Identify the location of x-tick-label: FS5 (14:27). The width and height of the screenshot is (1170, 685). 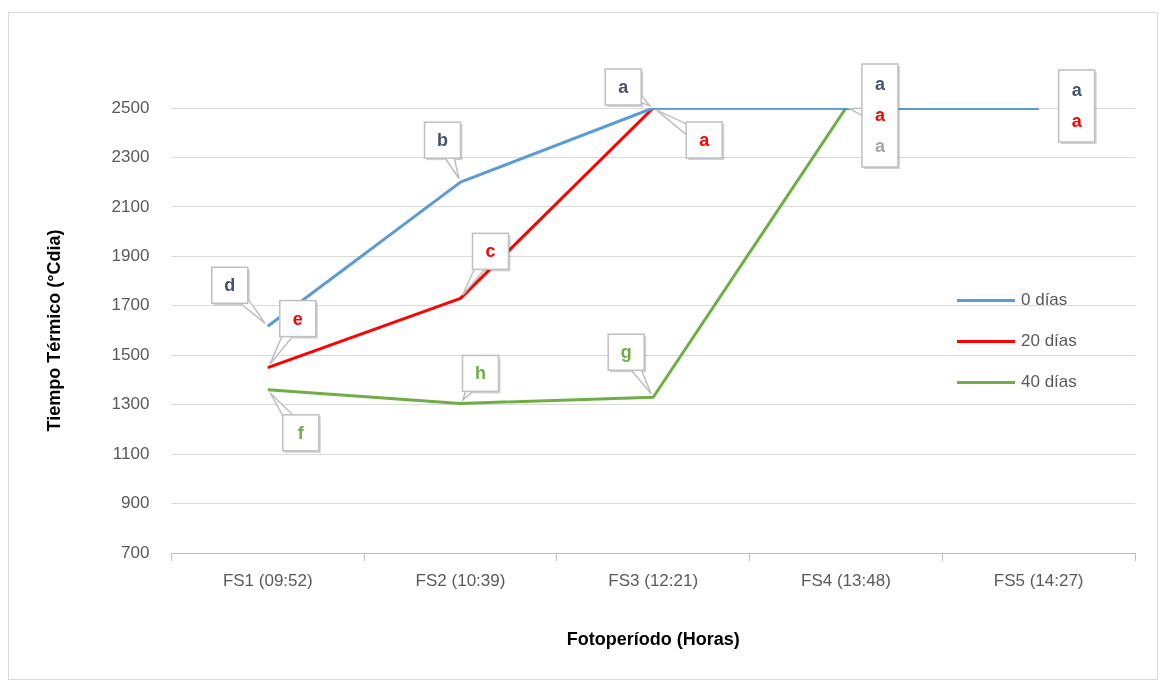
(1038, 580).